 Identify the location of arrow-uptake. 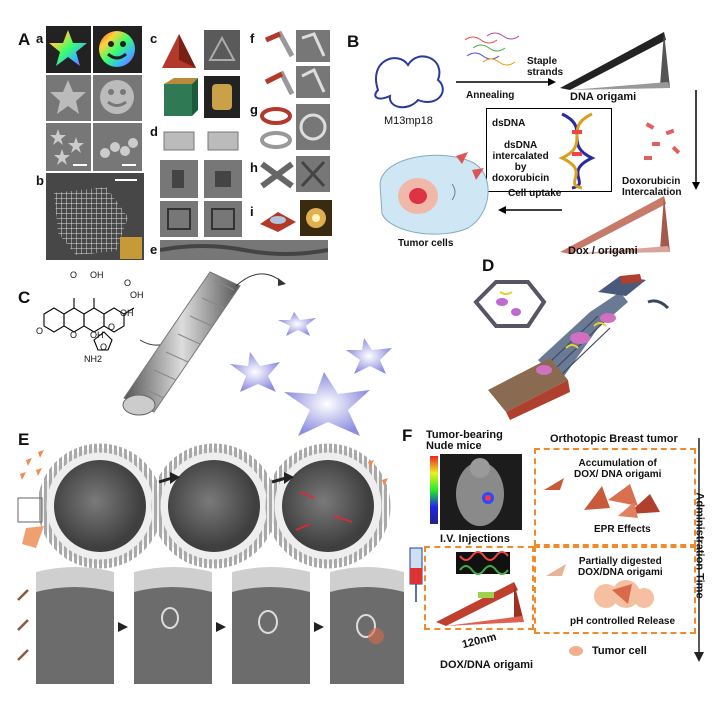
(530, 210).